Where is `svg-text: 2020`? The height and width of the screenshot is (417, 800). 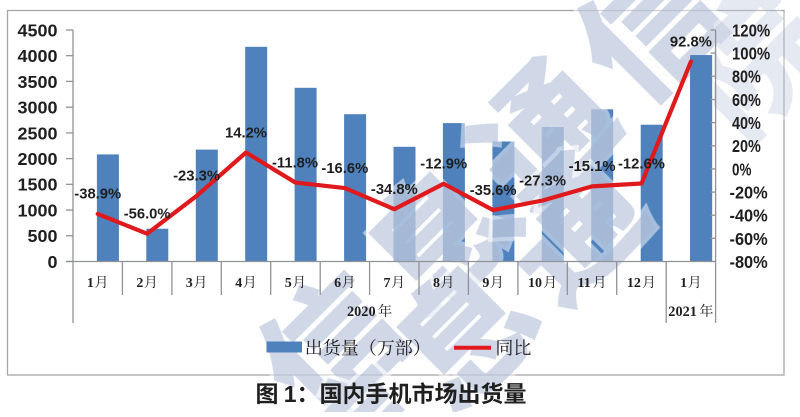 svg-text: 2020 is located at coordinates (361, 312).